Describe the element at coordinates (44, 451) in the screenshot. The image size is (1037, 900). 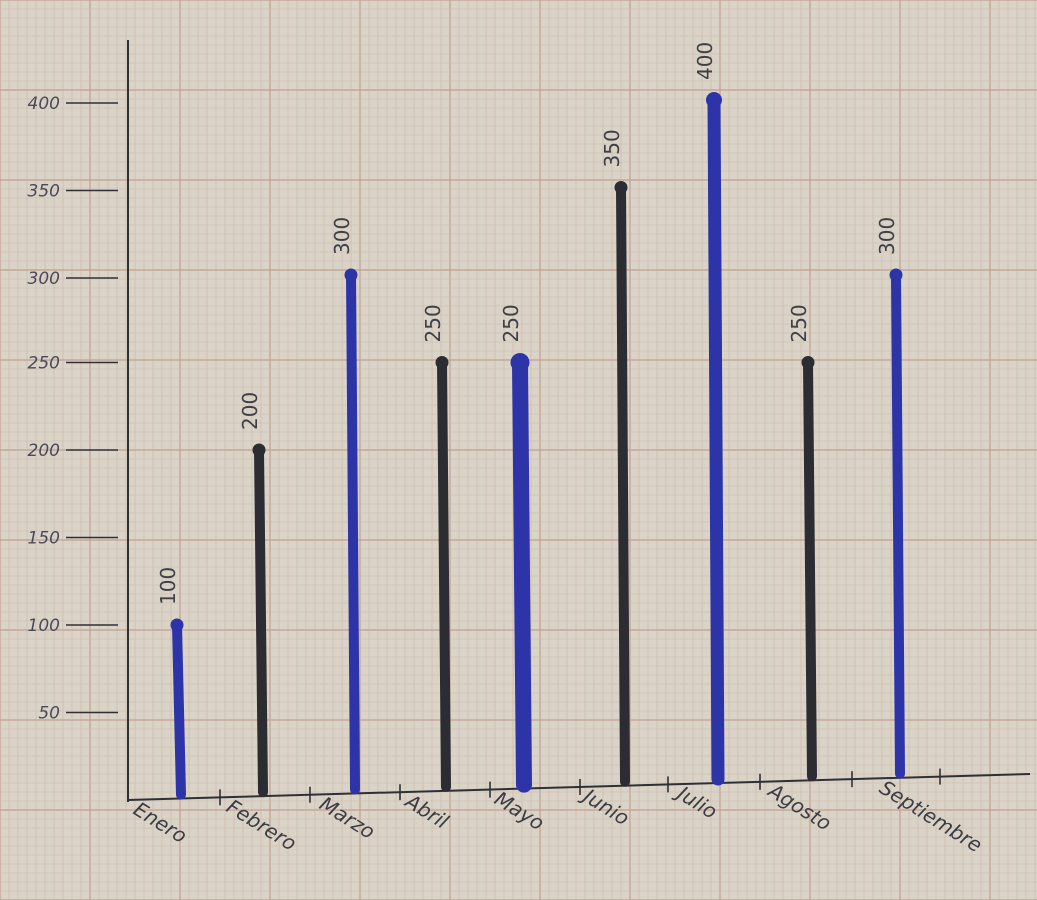
I see `y-tick-label: 200` at that location.